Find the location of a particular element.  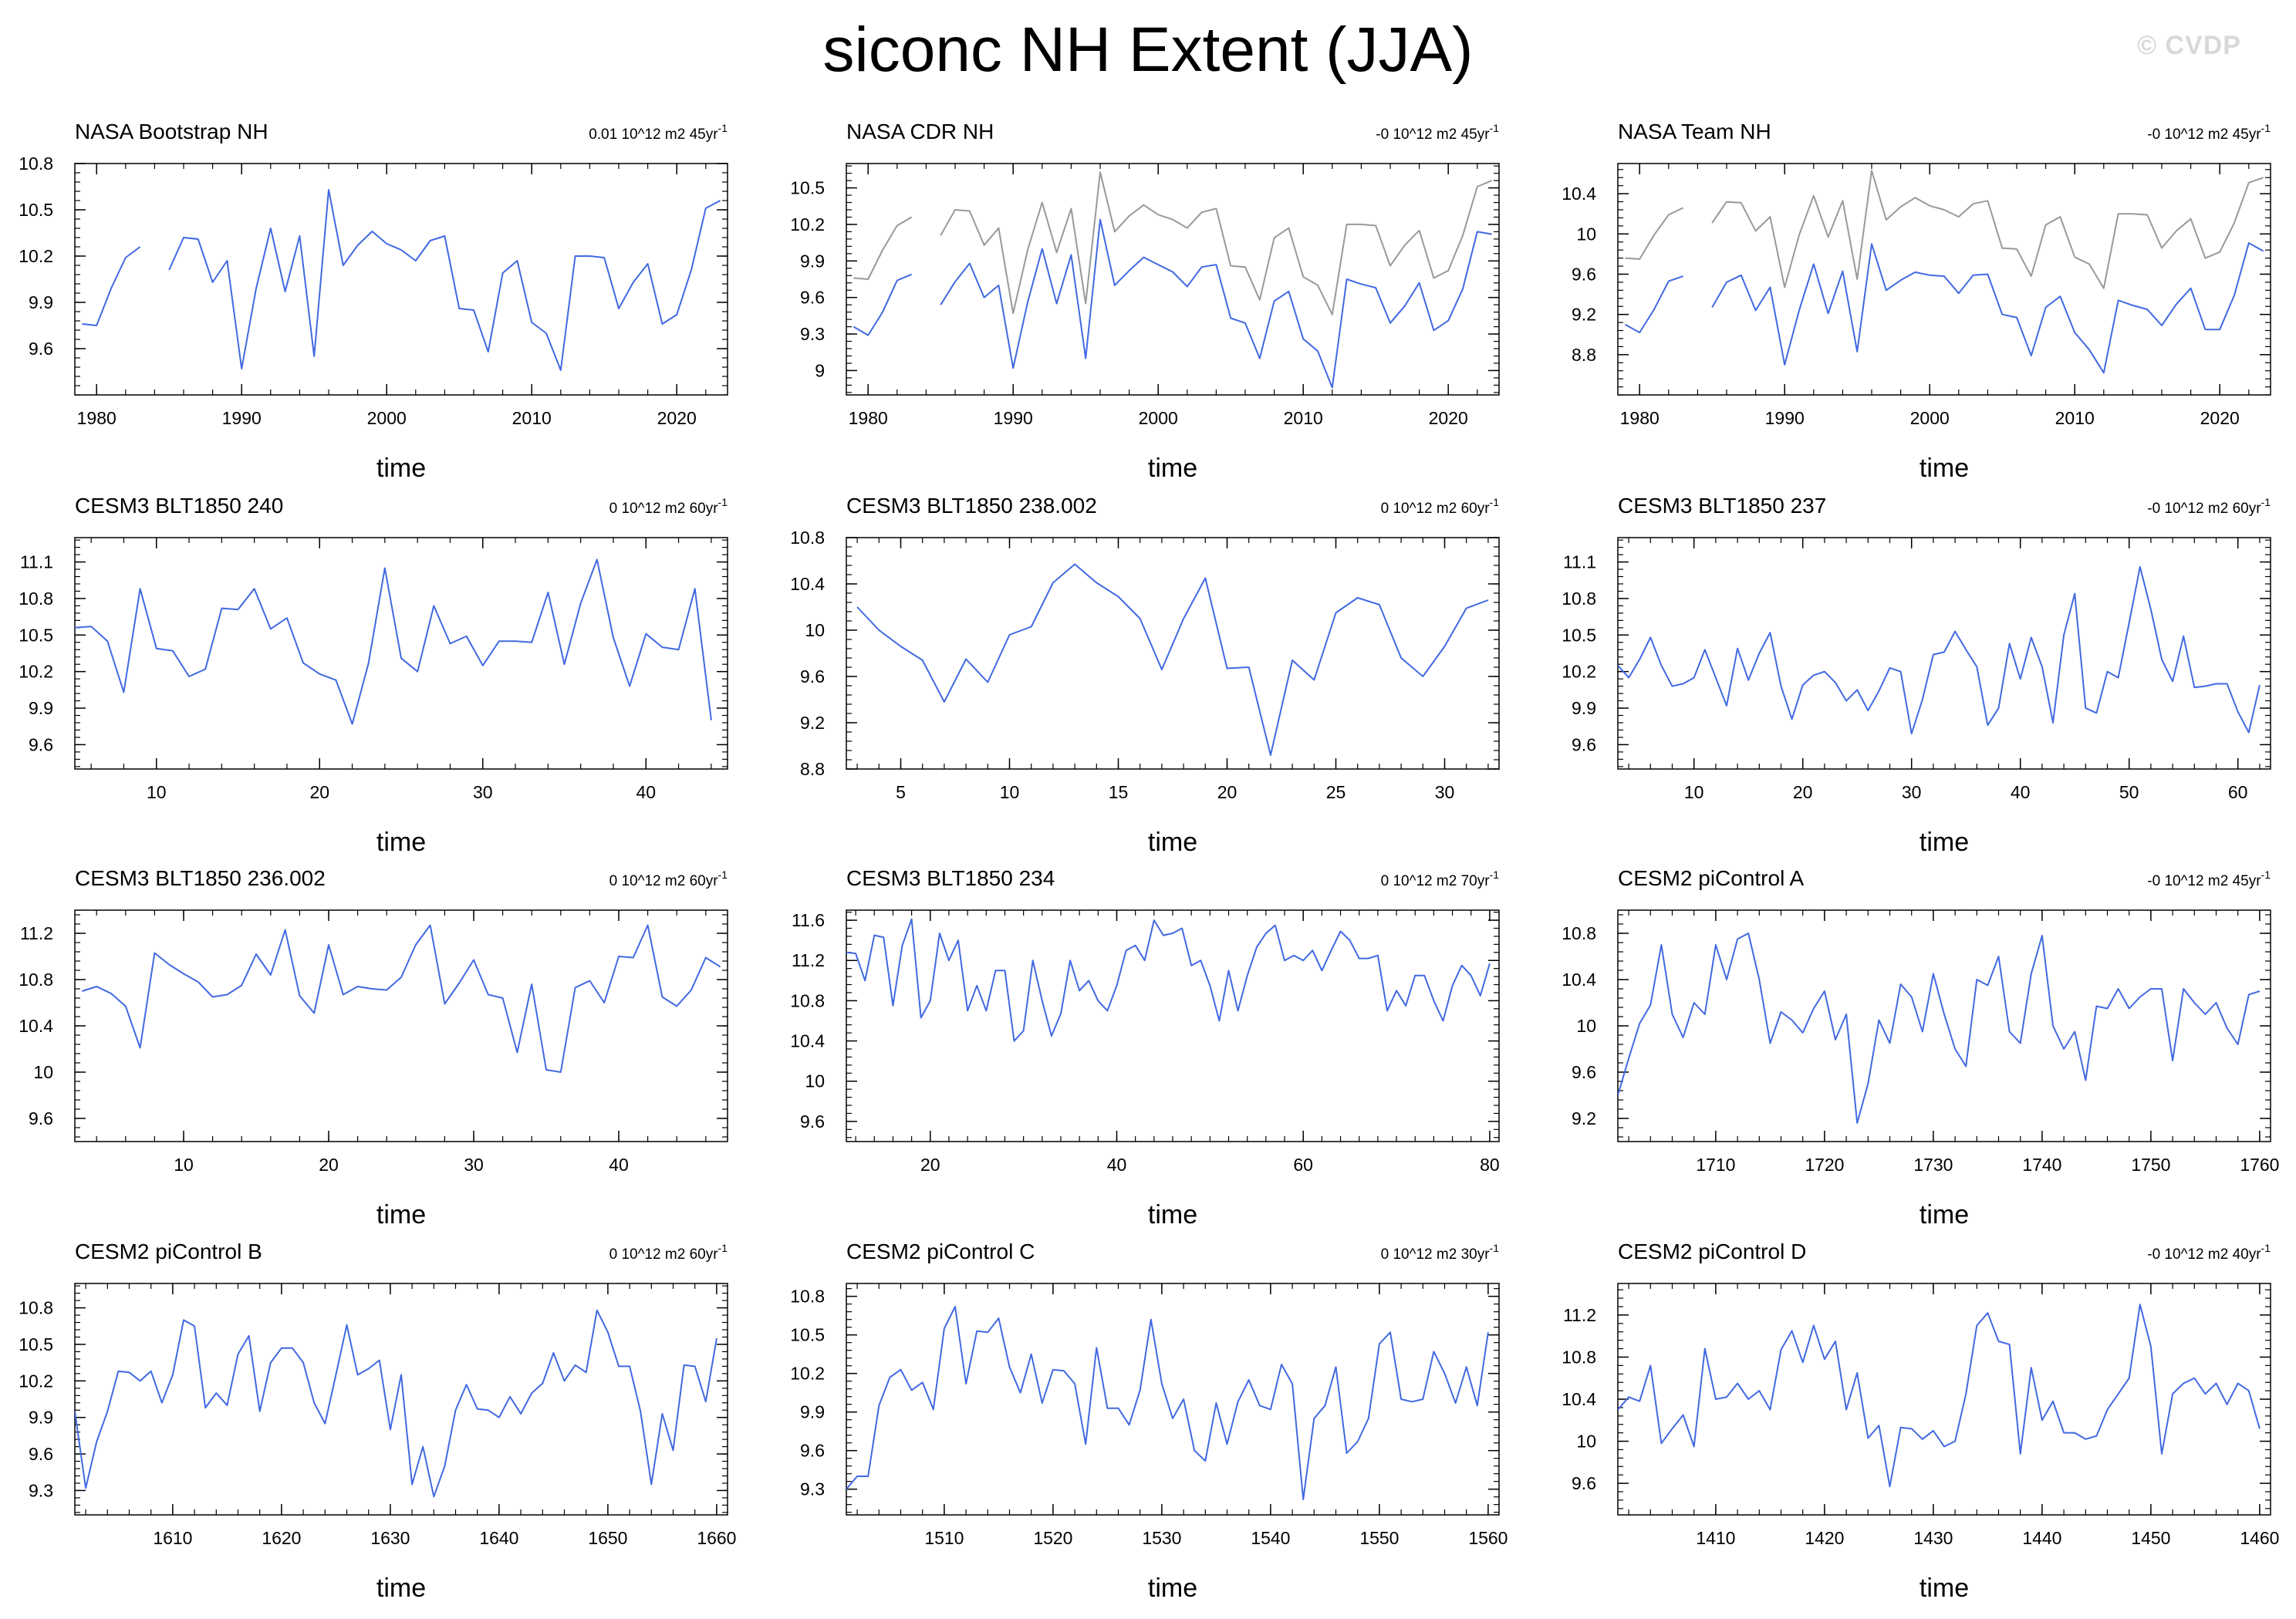

x-tick-label: 10 is located at coordinates (184, 1165).